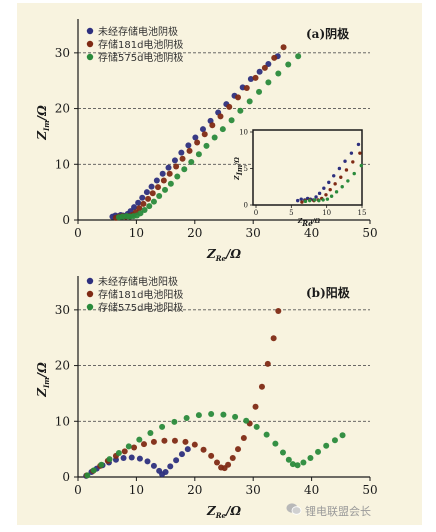 This screenshot has height=532, width=436. I want to click on inset-y-tick-label: 10, so click(243, 133).